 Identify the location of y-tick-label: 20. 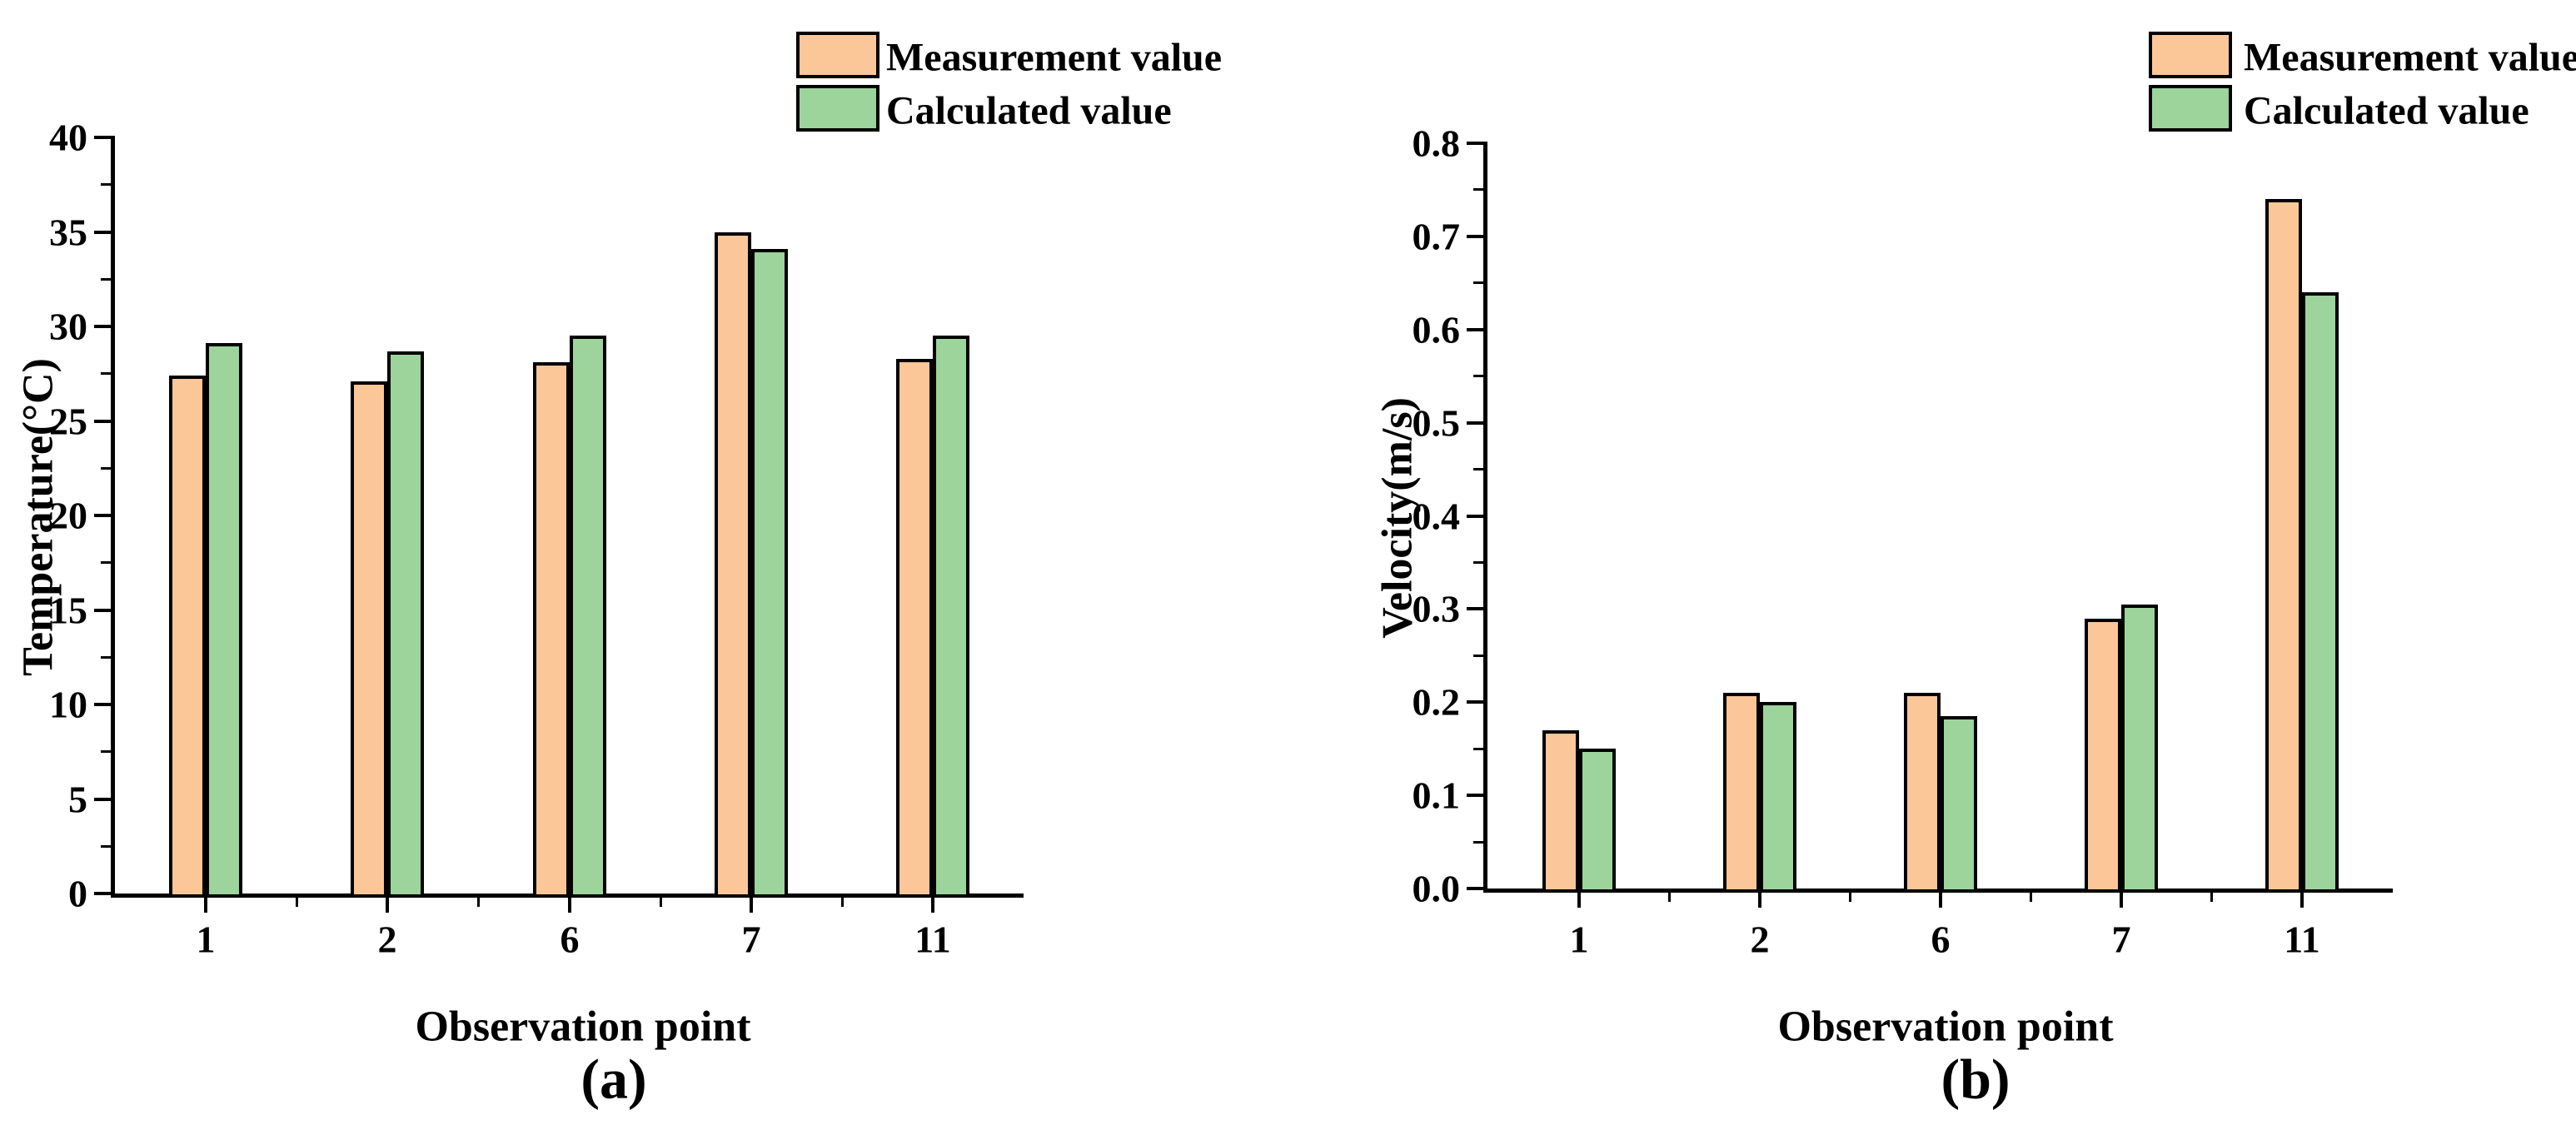
(68, 515).